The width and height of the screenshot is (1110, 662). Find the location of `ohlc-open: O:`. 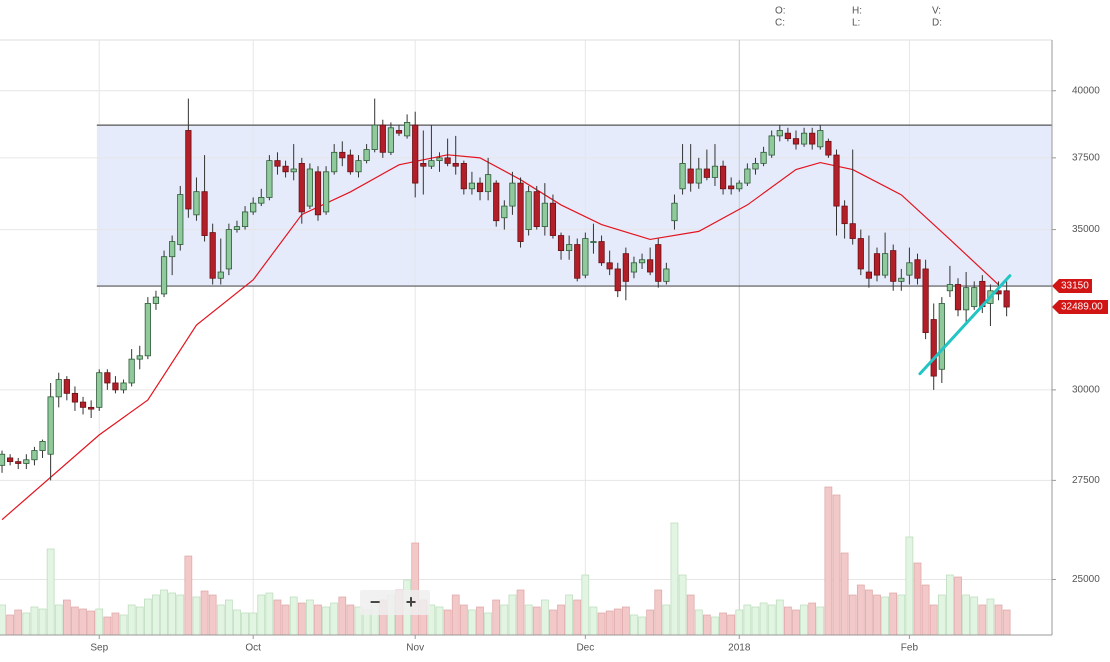

ohlc-open: O: is located at coordinates (780, 11).